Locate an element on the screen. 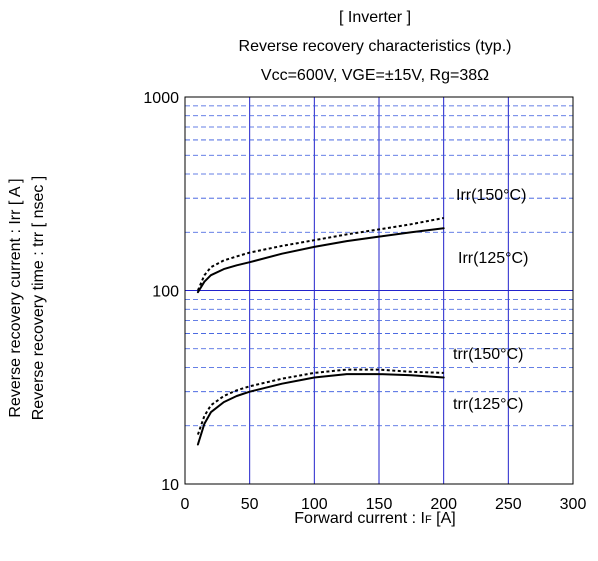 The height and width of the screenshot is (561, 598). chart-title: [ Inverter ] is located at coordinates (375, 17).